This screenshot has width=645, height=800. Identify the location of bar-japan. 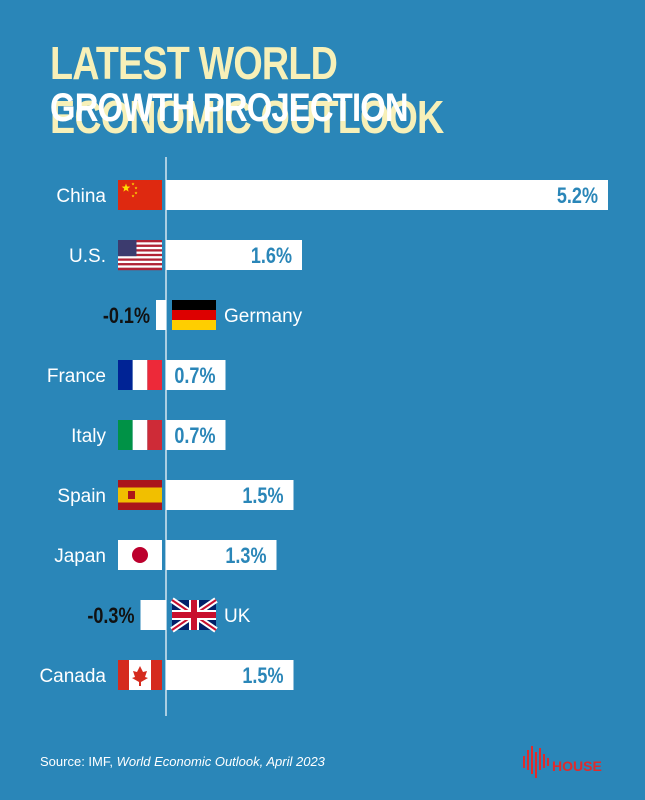
(221, 555).